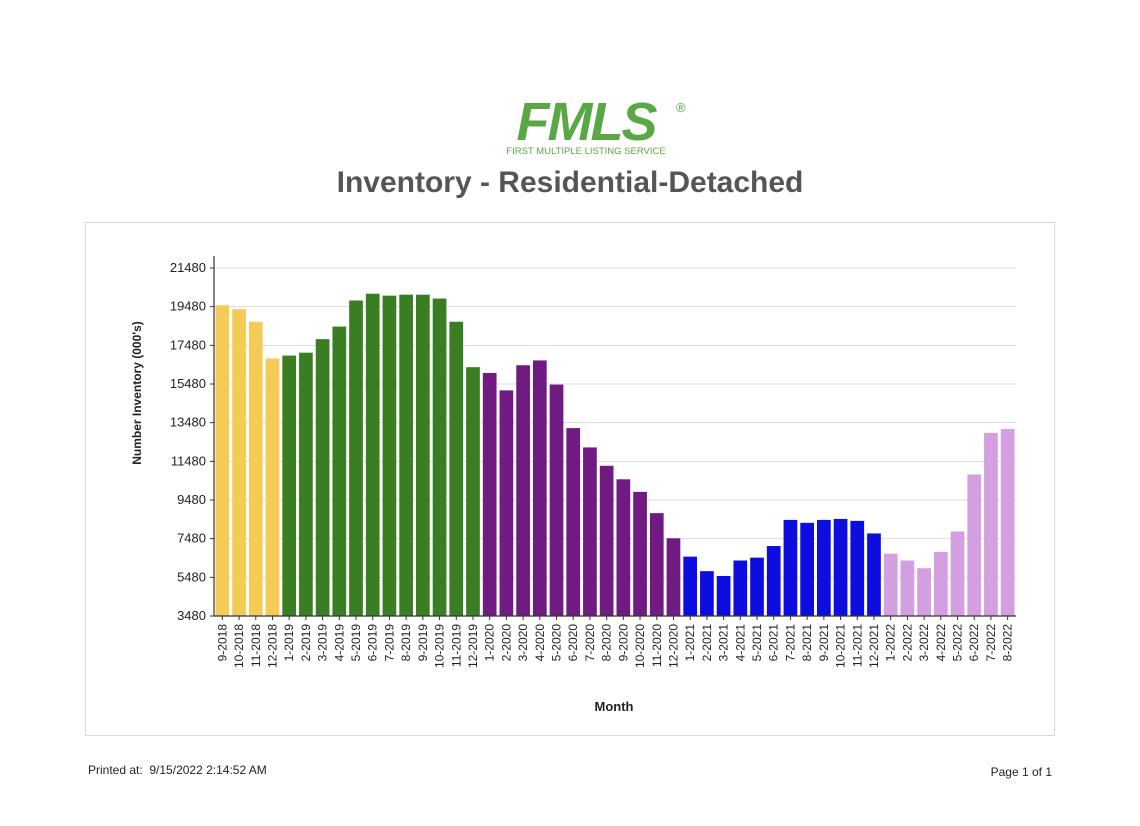 The image size is (1140, 826). What do you see at coordinates (523, 490) in the screenshot?
I see `bar-3-2020` at bounding box center [523, 490].